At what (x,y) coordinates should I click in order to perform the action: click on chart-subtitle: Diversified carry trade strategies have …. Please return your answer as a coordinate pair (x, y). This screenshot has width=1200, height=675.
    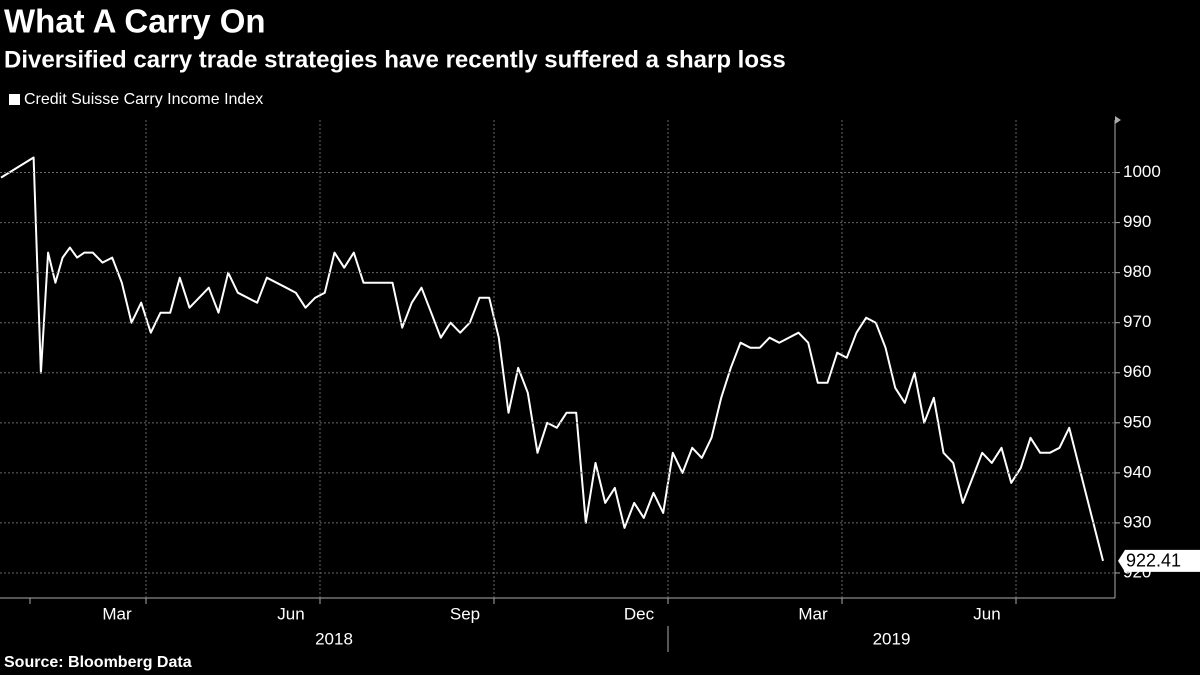
    Looking at the image, I should click on (395, 59).